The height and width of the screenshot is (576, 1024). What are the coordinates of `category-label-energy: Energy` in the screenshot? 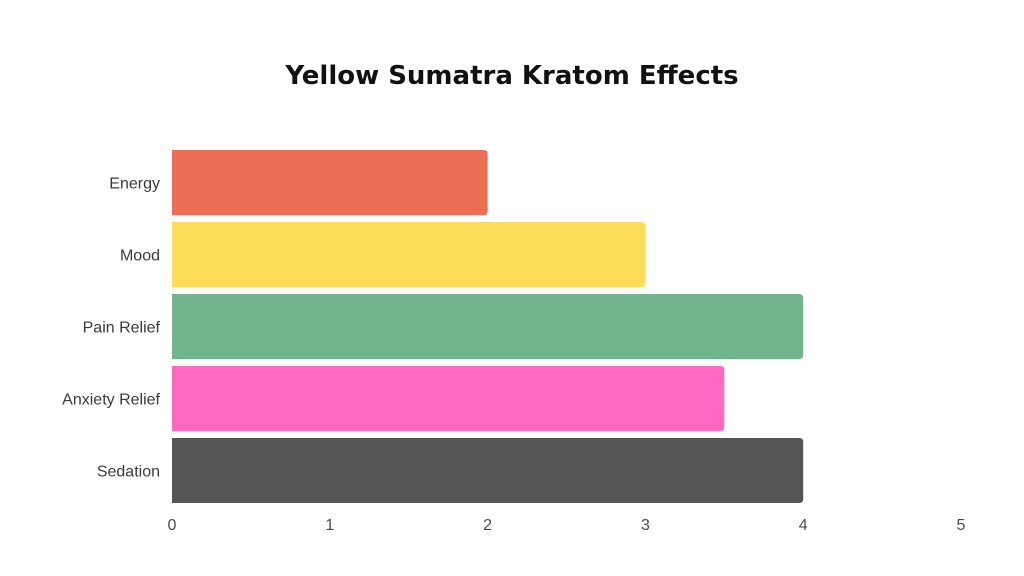 It's located at (134, 184).